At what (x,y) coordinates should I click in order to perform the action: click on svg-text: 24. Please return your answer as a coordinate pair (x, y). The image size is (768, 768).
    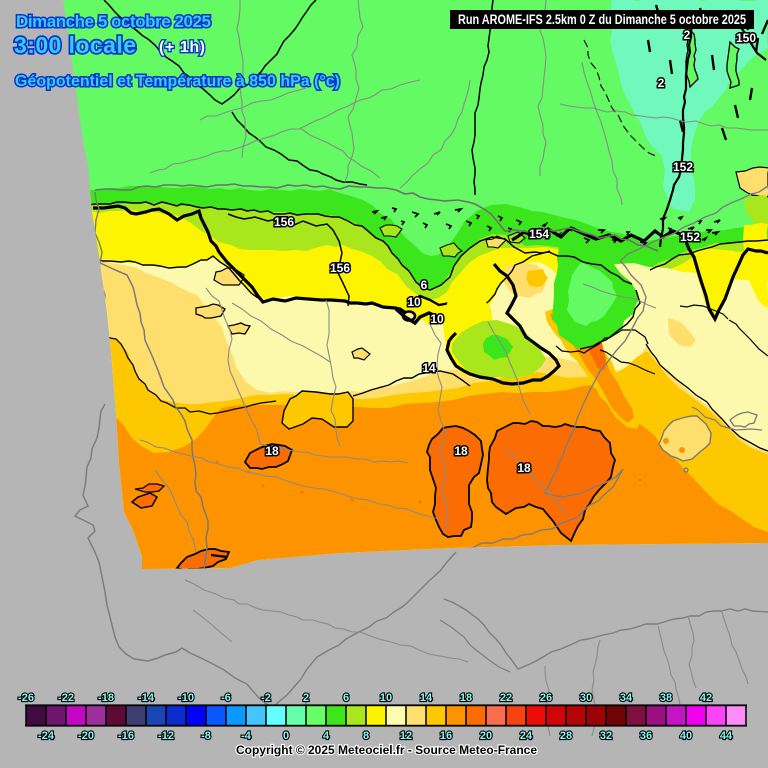
    Looking at the image, I should click on (526, 736).